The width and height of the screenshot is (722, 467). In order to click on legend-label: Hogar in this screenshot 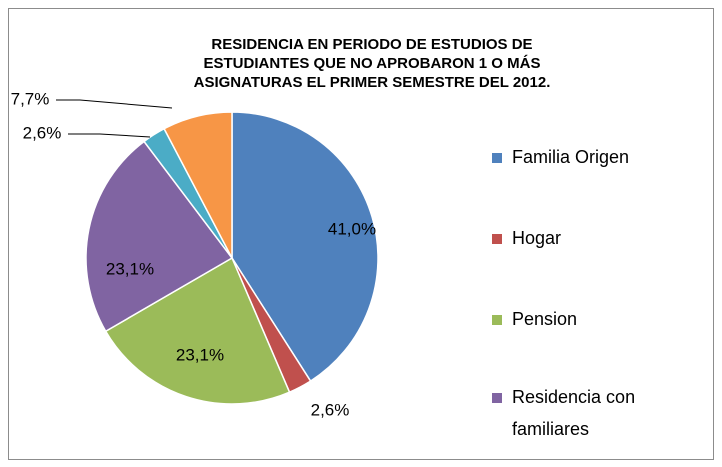, I will do `click(536, 238)`.